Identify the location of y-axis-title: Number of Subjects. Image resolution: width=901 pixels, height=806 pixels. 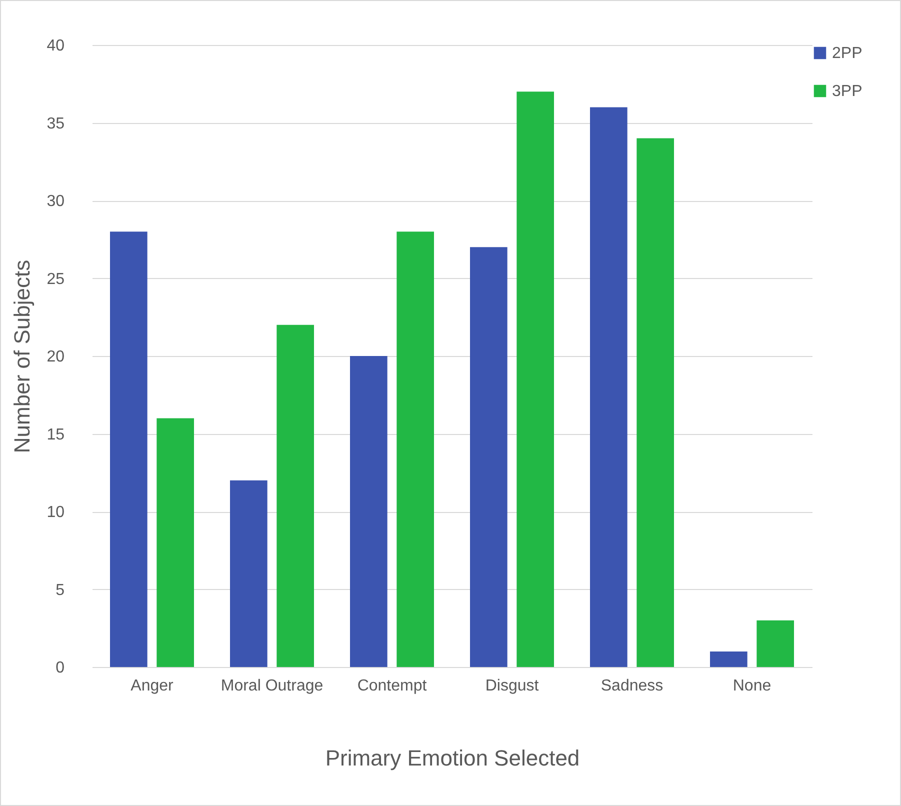
(22, 357).